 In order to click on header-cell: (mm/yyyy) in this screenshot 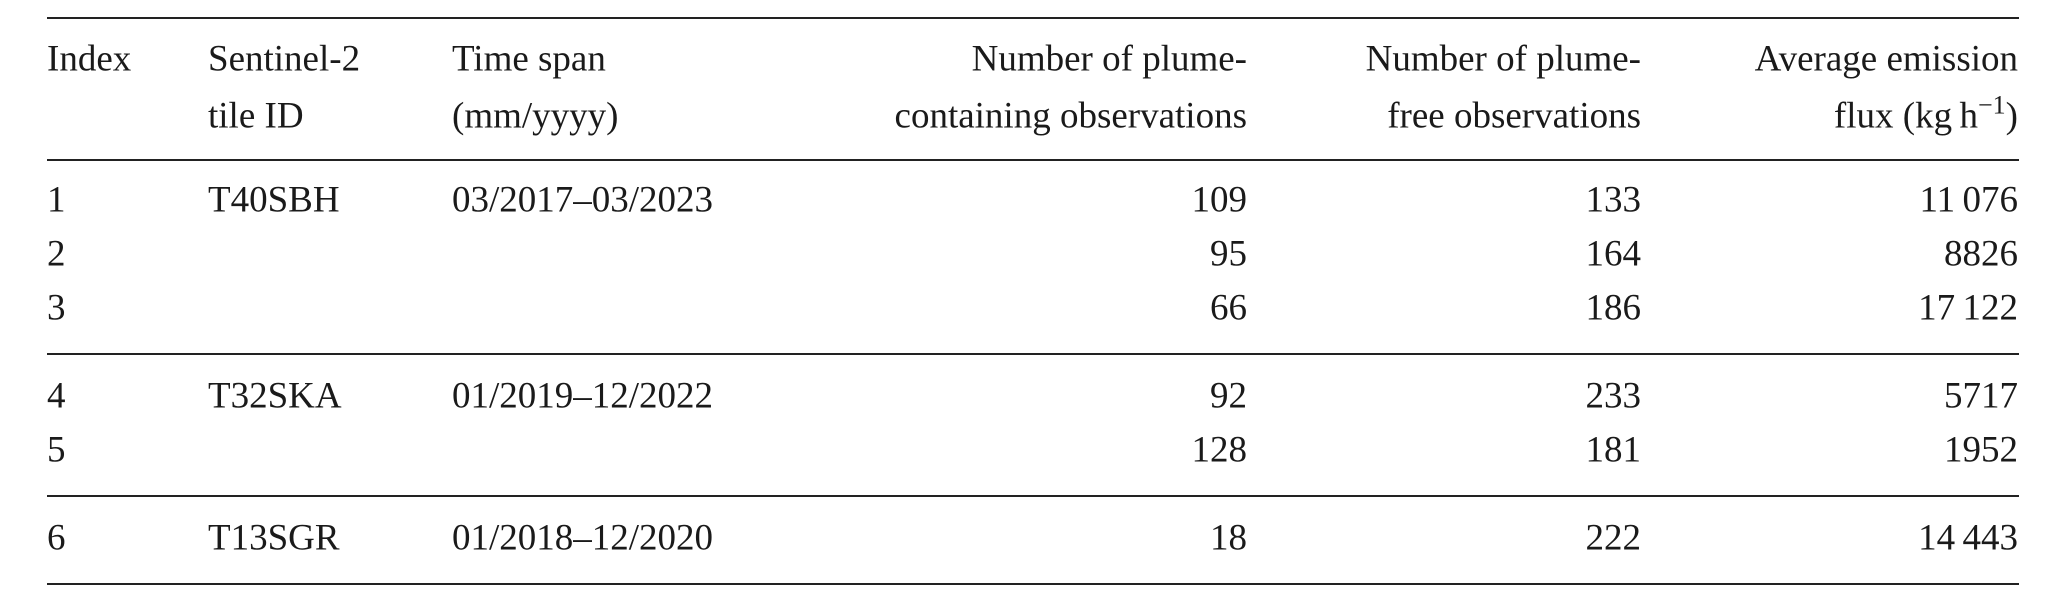, I will do `click(535, 116)`.